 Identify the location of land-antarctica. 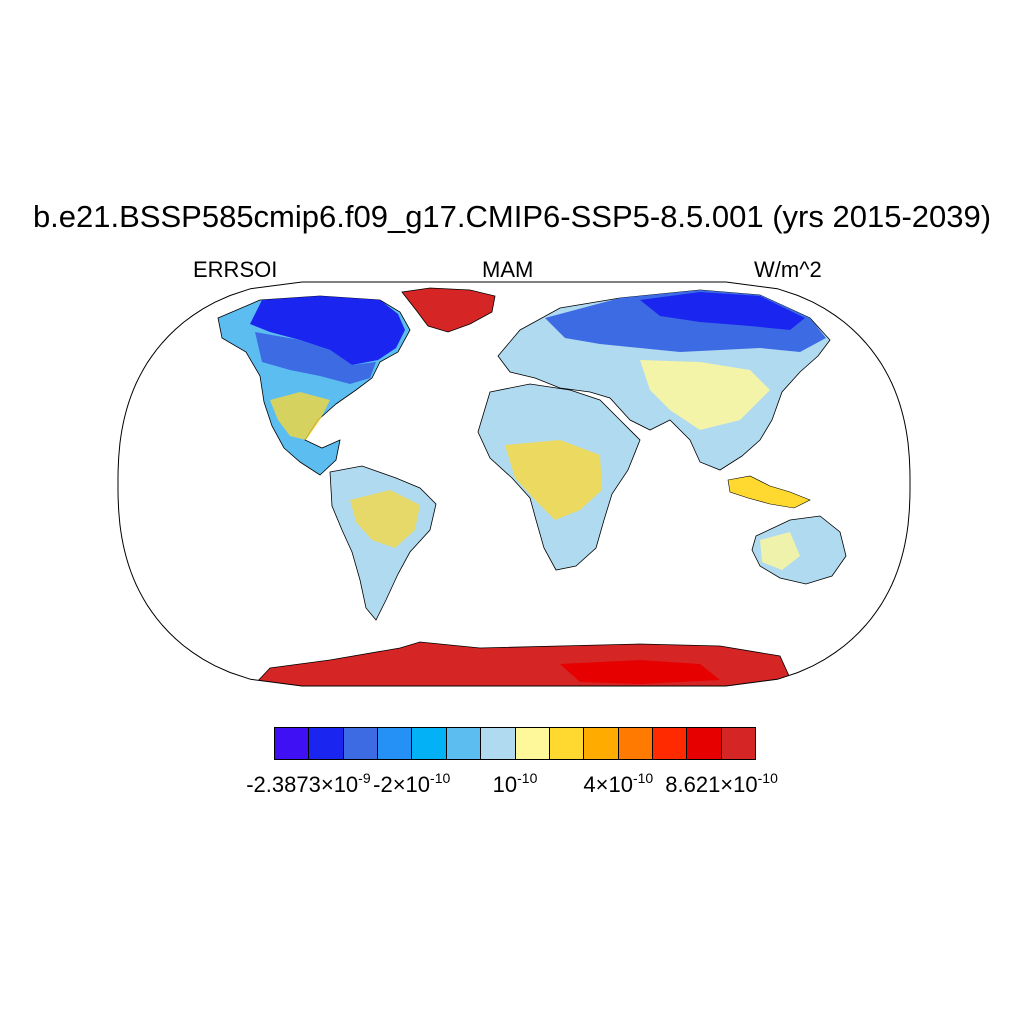
(520, 663).